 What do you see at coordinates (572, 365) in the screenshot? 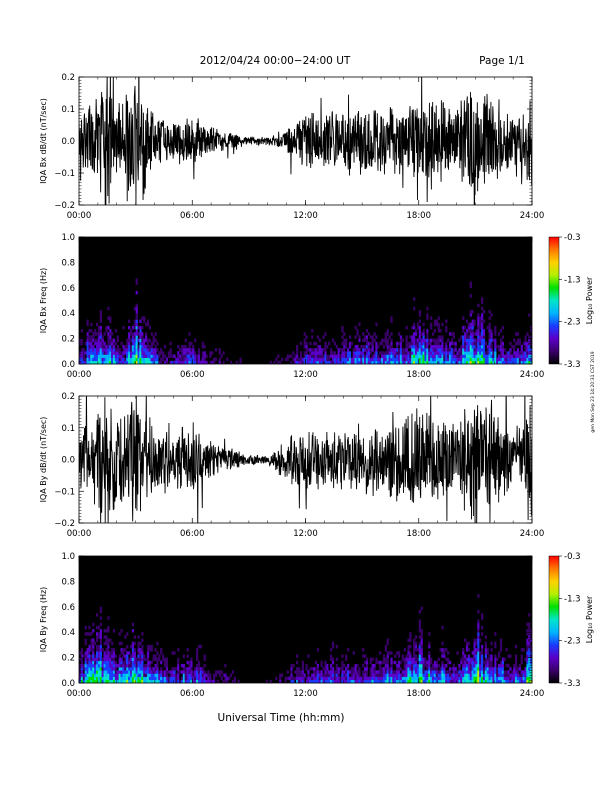
I see `colorbar-tick-label: -3.3` at bounding box center [572, 365].